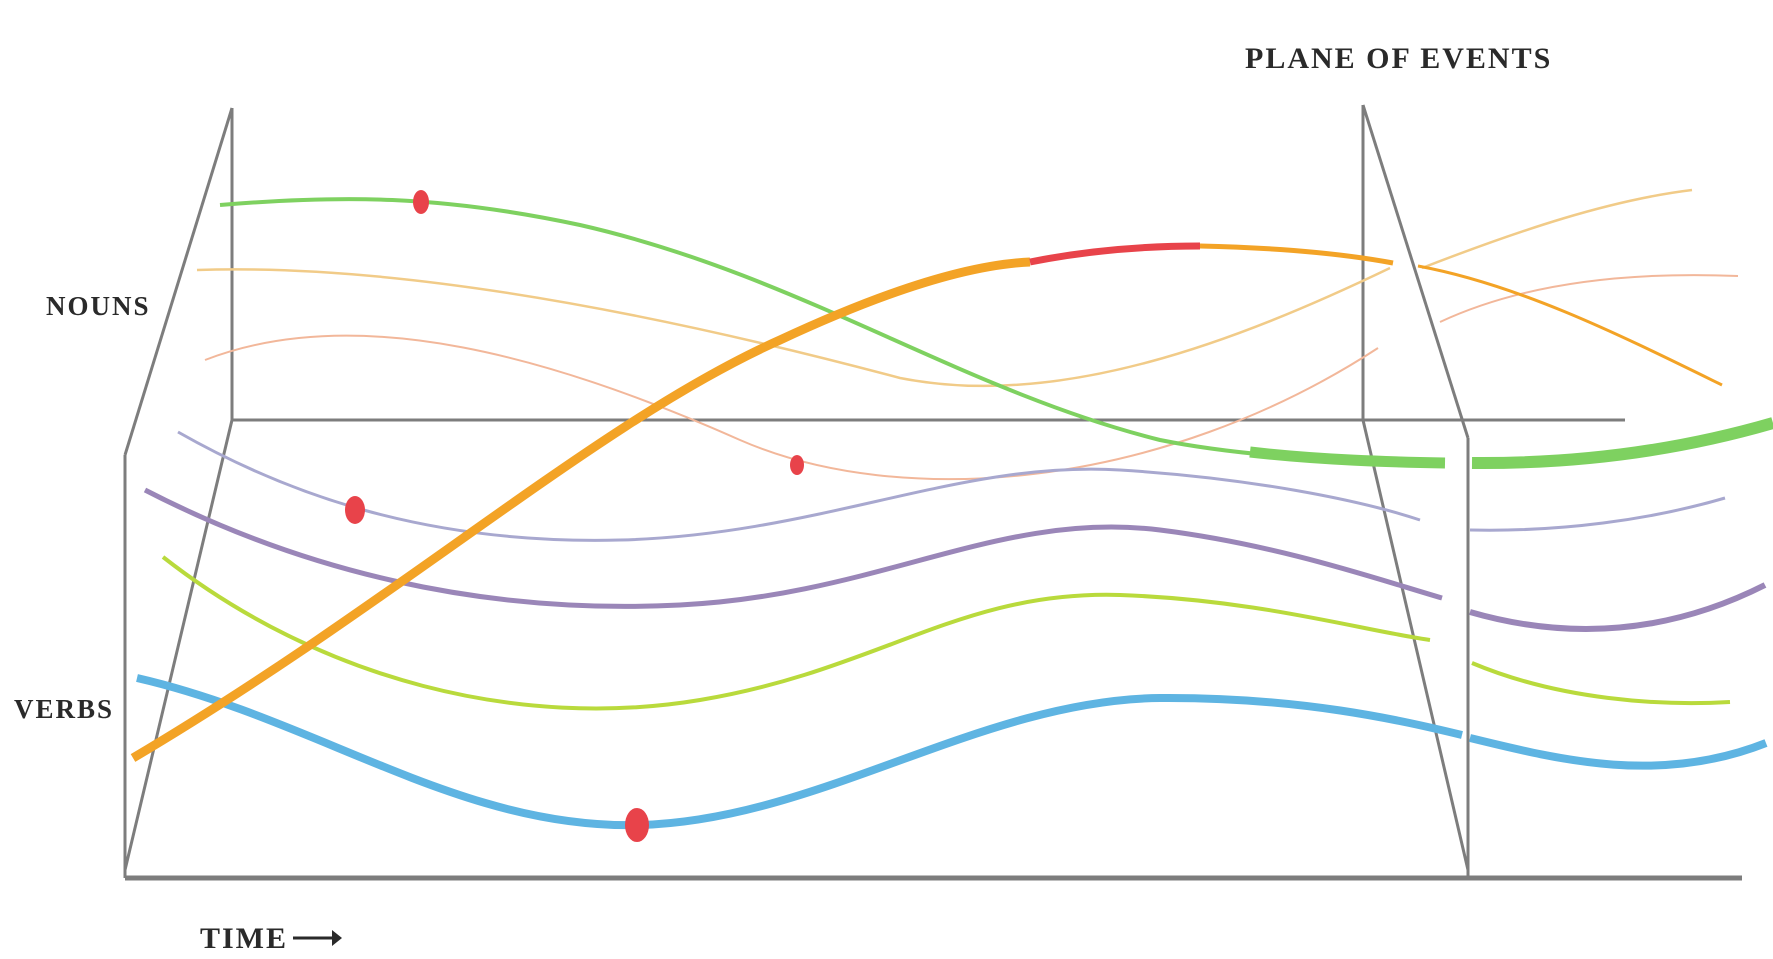 The height and width of the screenshot is (959, 1773). I want to click on verb-line-blue-beyond, so click(1618, 752).